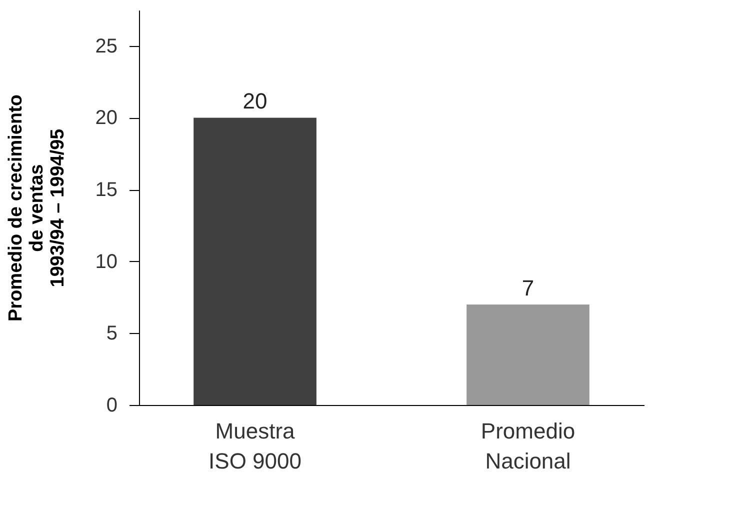  What do you see at coordinates (255, 101) in the screenshot?
I see `data-label: 20` at bounding box center [255, 101].